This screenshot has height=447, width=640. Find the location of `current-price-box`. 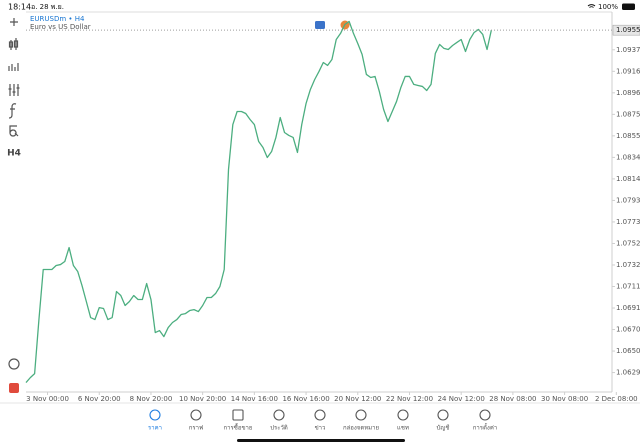

current-price-box is located at coordinates (626, 30).